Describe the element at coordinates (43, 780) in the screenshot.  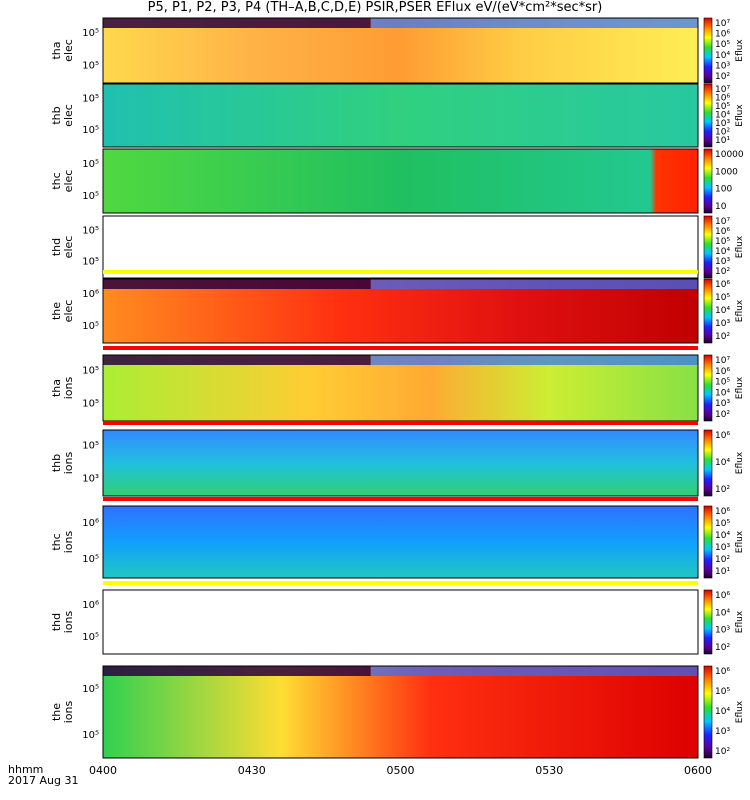
I see `x-axis-date-label: 2017 Aug 31` at that location.